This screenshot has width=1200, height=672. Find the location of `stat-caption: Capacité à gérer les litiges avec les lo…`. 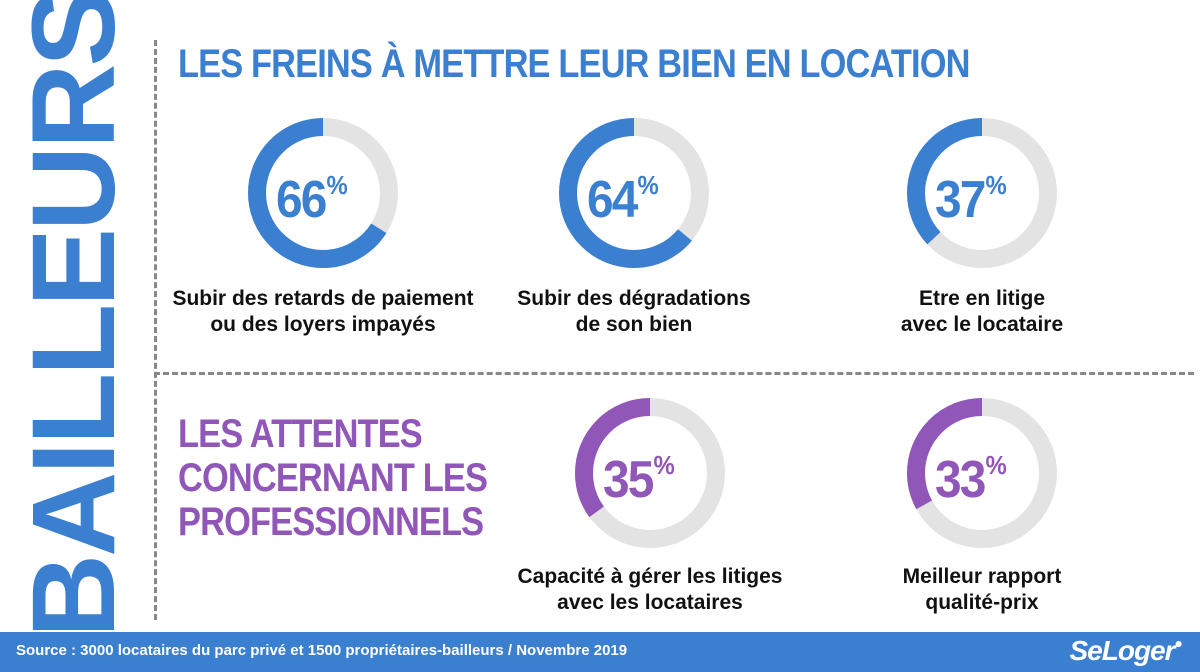

stat-caption: Capacité à gérer les litiges avec les lo… is located at coordinates (650, 590).